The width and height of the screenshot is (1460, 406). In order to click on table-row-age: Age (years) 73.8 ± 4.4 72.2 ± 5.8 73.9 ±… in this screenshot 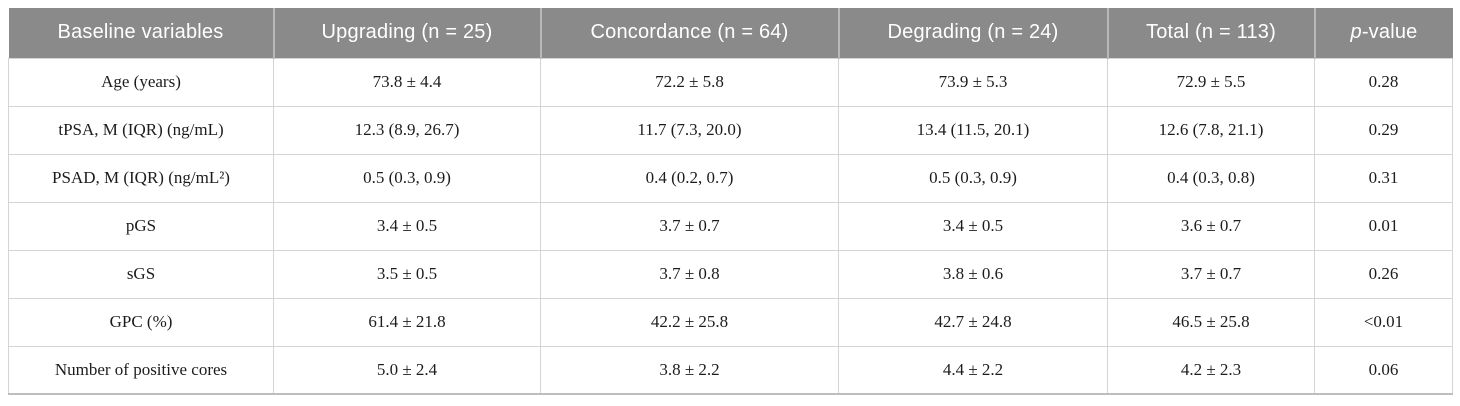, I will do `click(730, 82)`.